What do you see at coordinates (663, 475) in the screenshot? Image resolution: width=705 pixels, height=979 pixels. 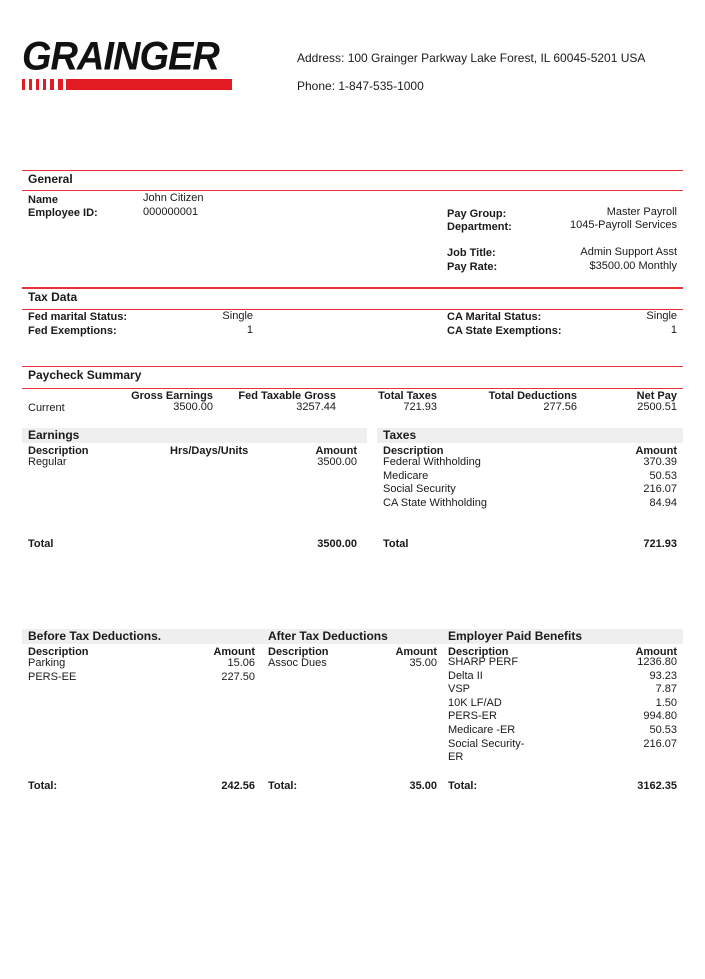 I see `taxes-row-amount: 50.53` at bounding box center [663, 475].